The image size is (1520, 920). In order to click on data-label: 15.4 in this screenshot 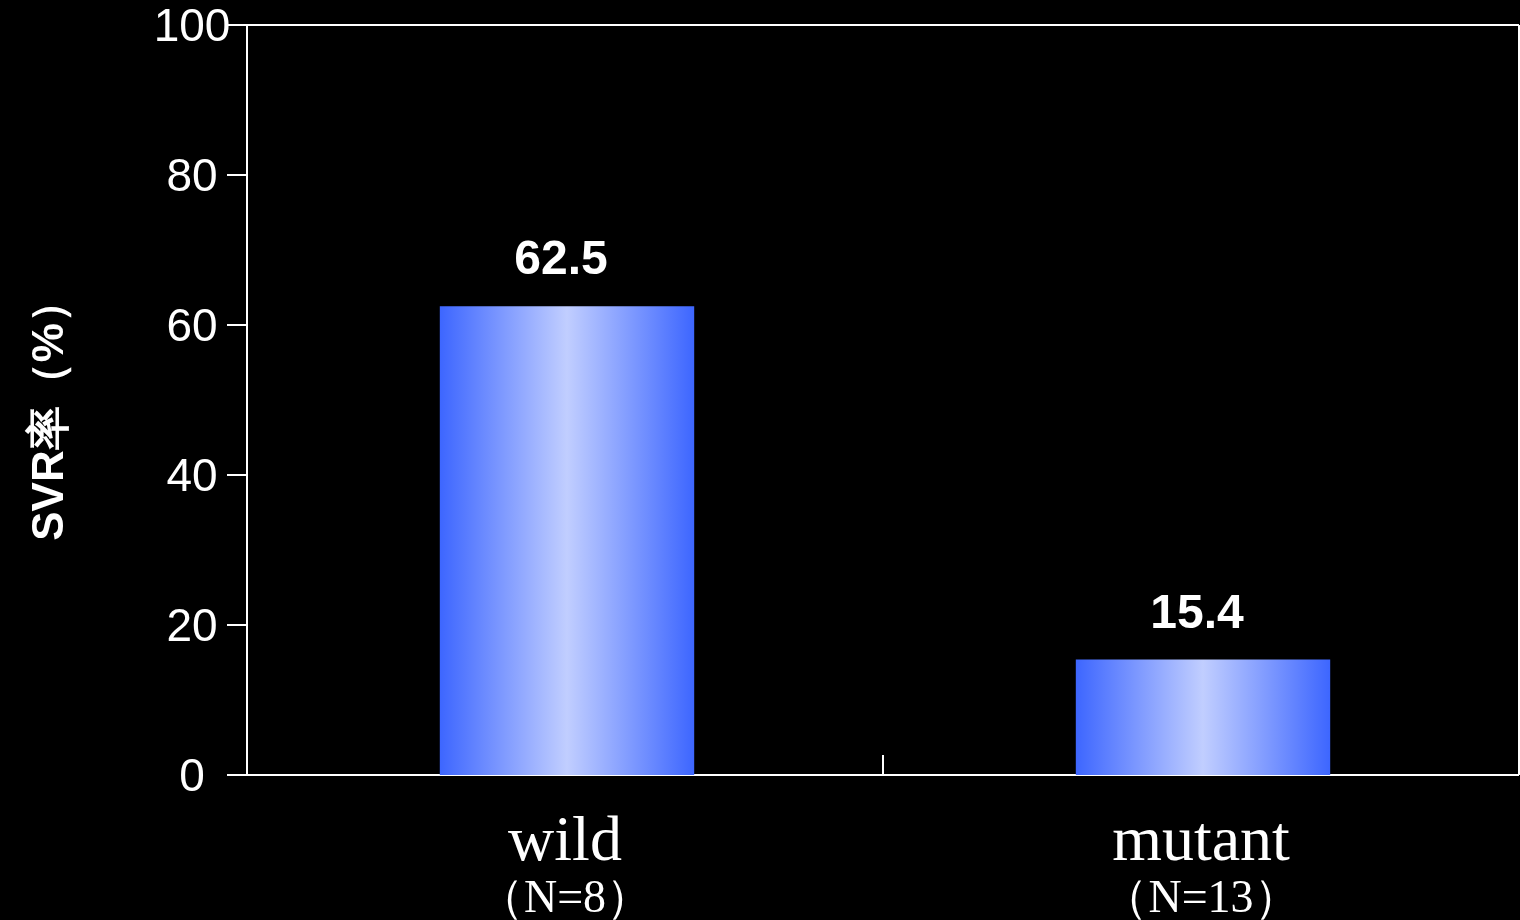, I will do `click(1197, 611)`.